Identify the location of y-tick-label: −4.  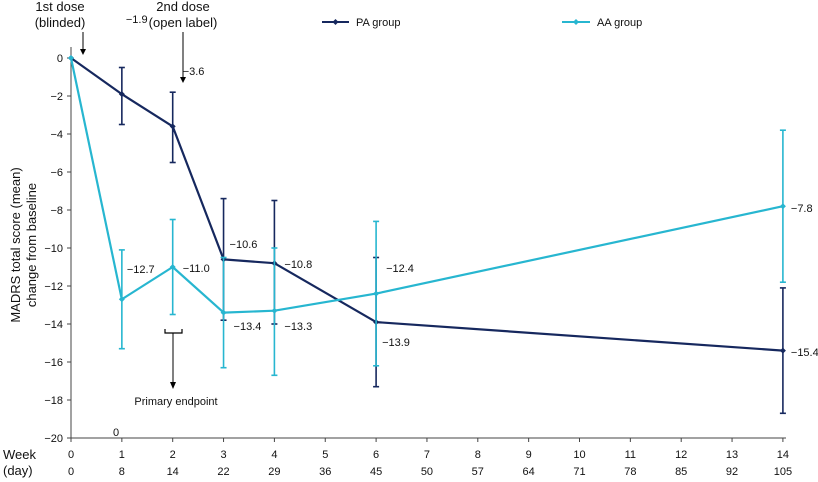
(56, 135).